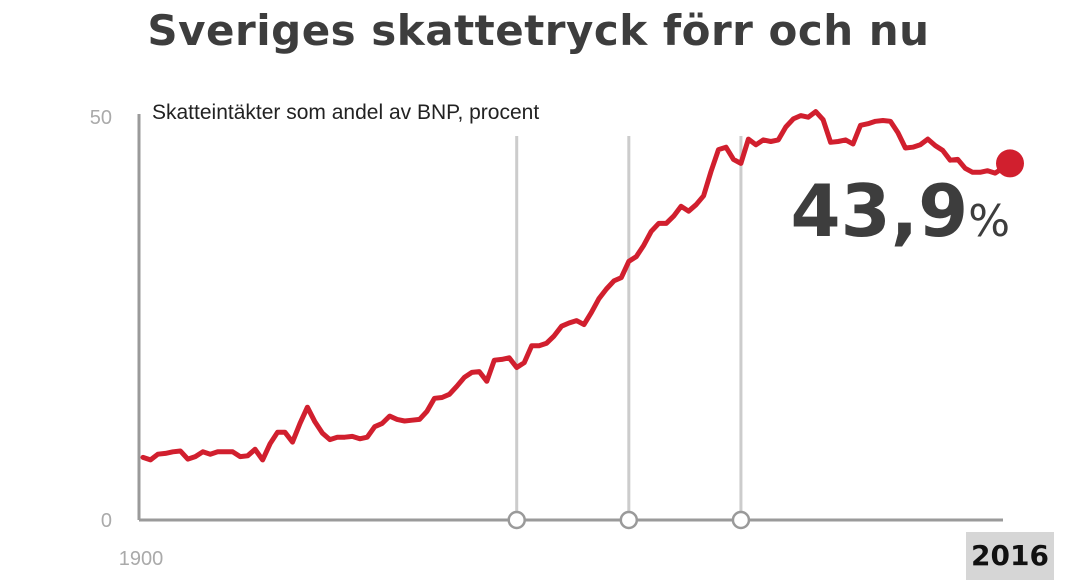  What do you see at coordinates (741, 520) in the screenshot?
I see `highlight-circle-1980` at bounding box center [741, 520].